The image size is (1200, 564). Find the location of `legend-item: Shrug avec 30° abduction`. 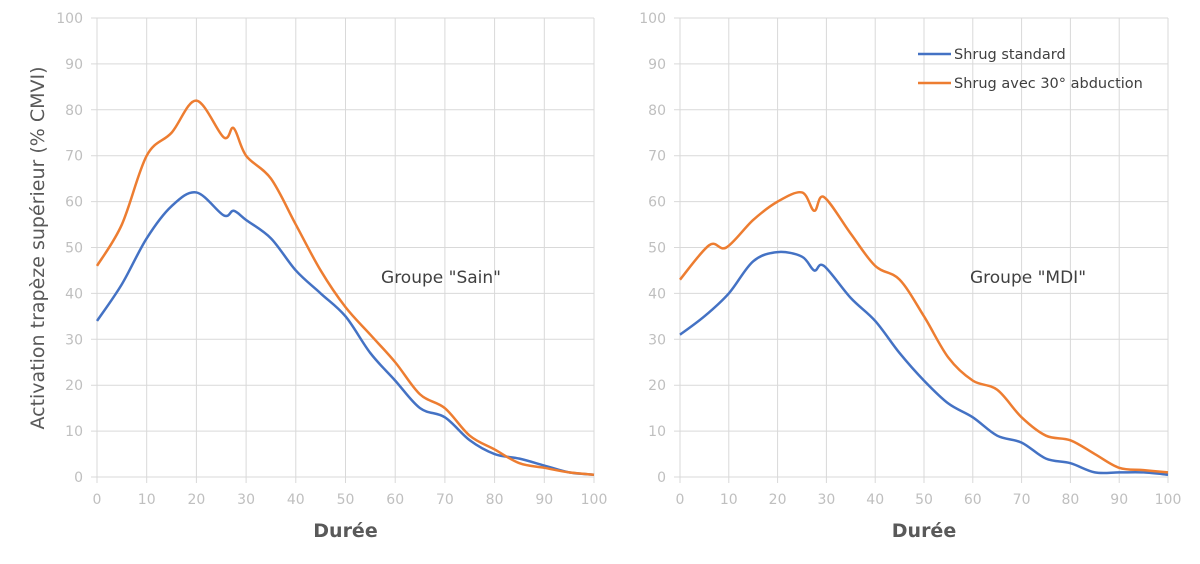

legend-item: Shrug avec 30° abduction is located at coordinates (1030, 84).